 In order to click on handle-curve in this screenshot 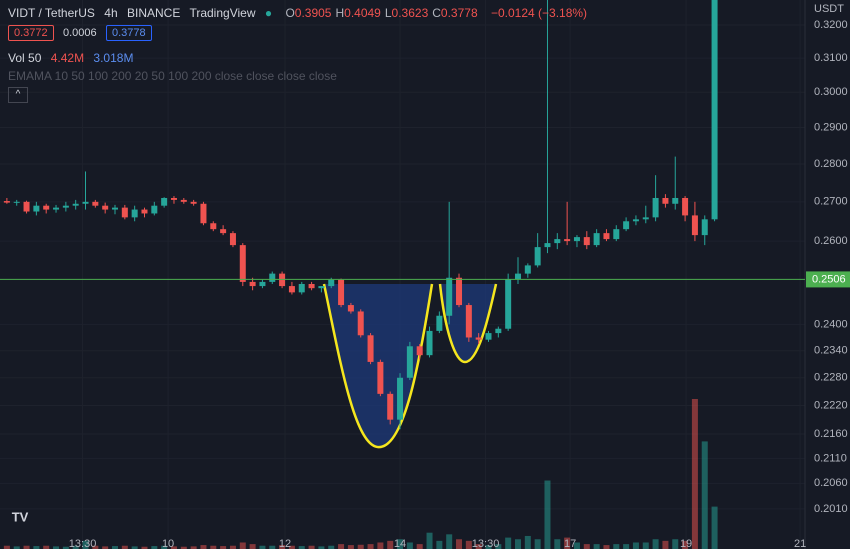, I will do `click(468, 323)`.